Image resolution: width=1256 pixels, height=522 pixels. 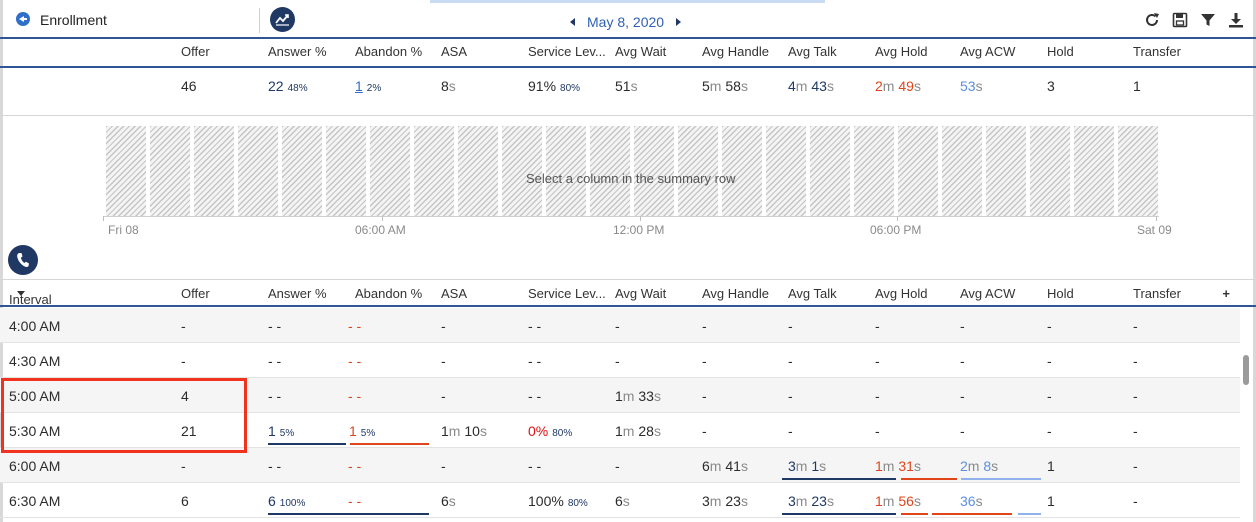 I want to click on row-answer: 6 100%, so click(x=287, y=501).